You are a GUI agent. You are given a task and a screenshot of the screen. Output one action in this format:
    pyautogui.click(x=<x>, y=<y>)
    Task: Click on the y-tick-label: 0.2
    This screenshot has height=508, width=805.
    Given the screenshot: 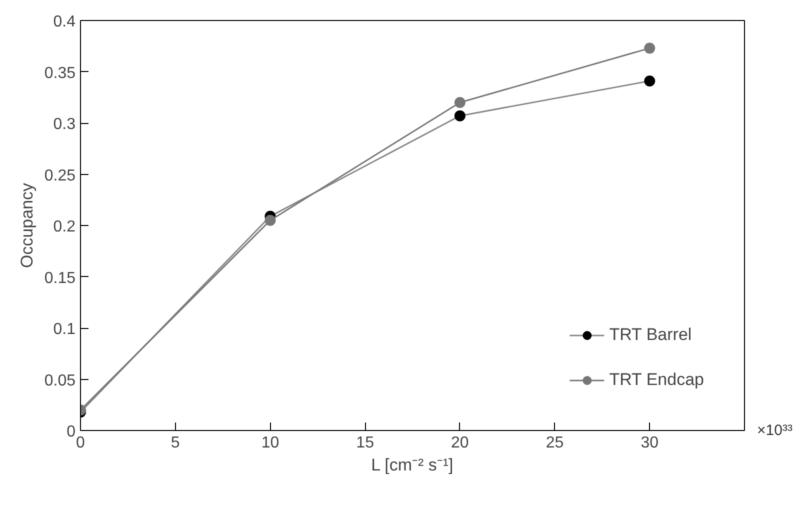 What is the action you would take?
    pyautogui.click(x=64, y=227)
    